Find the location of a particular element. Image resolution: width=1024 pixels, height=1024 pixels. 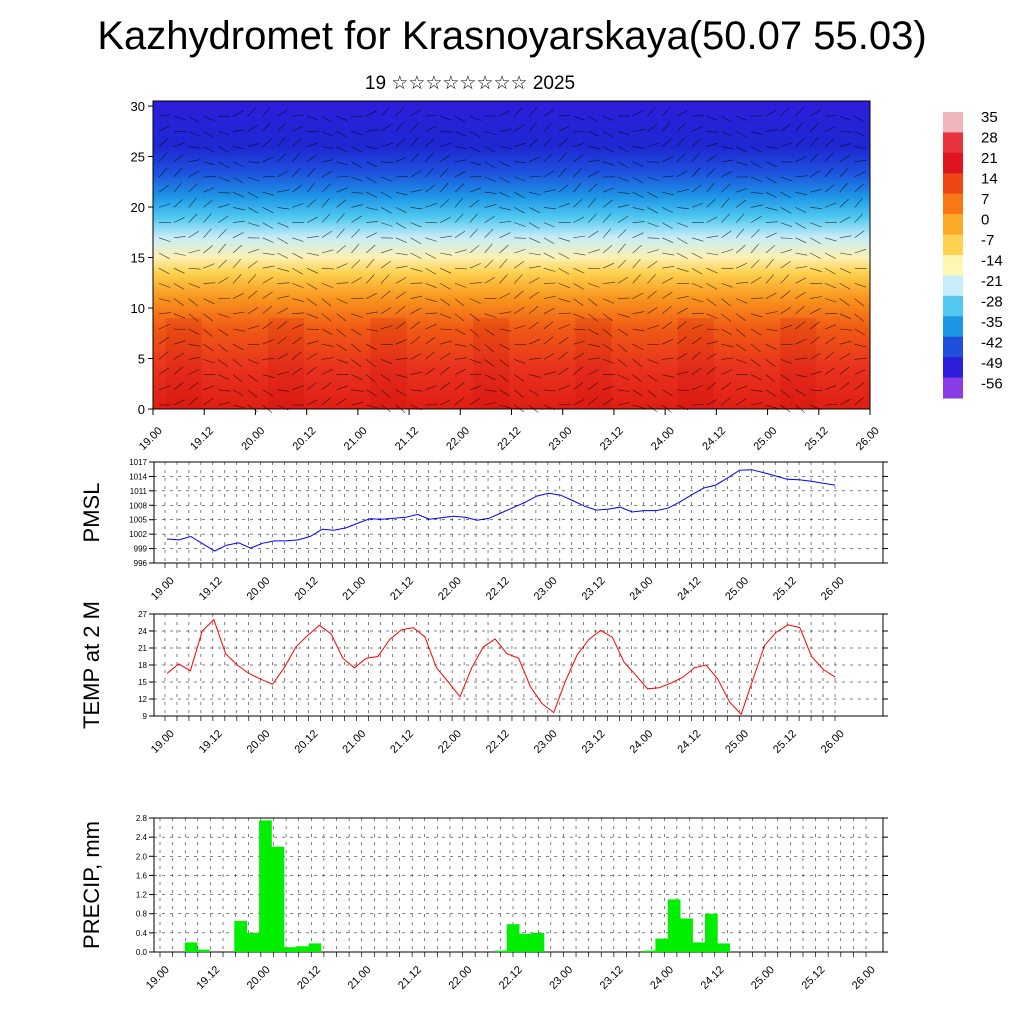

colorbar-label: -7 is located at coordinates (987, 240).